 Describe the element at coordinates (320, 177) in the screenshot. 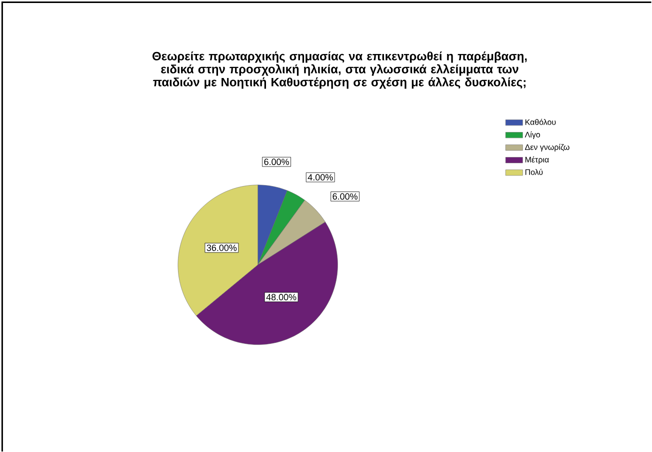

I see `data-label: 4.00%` at that location.